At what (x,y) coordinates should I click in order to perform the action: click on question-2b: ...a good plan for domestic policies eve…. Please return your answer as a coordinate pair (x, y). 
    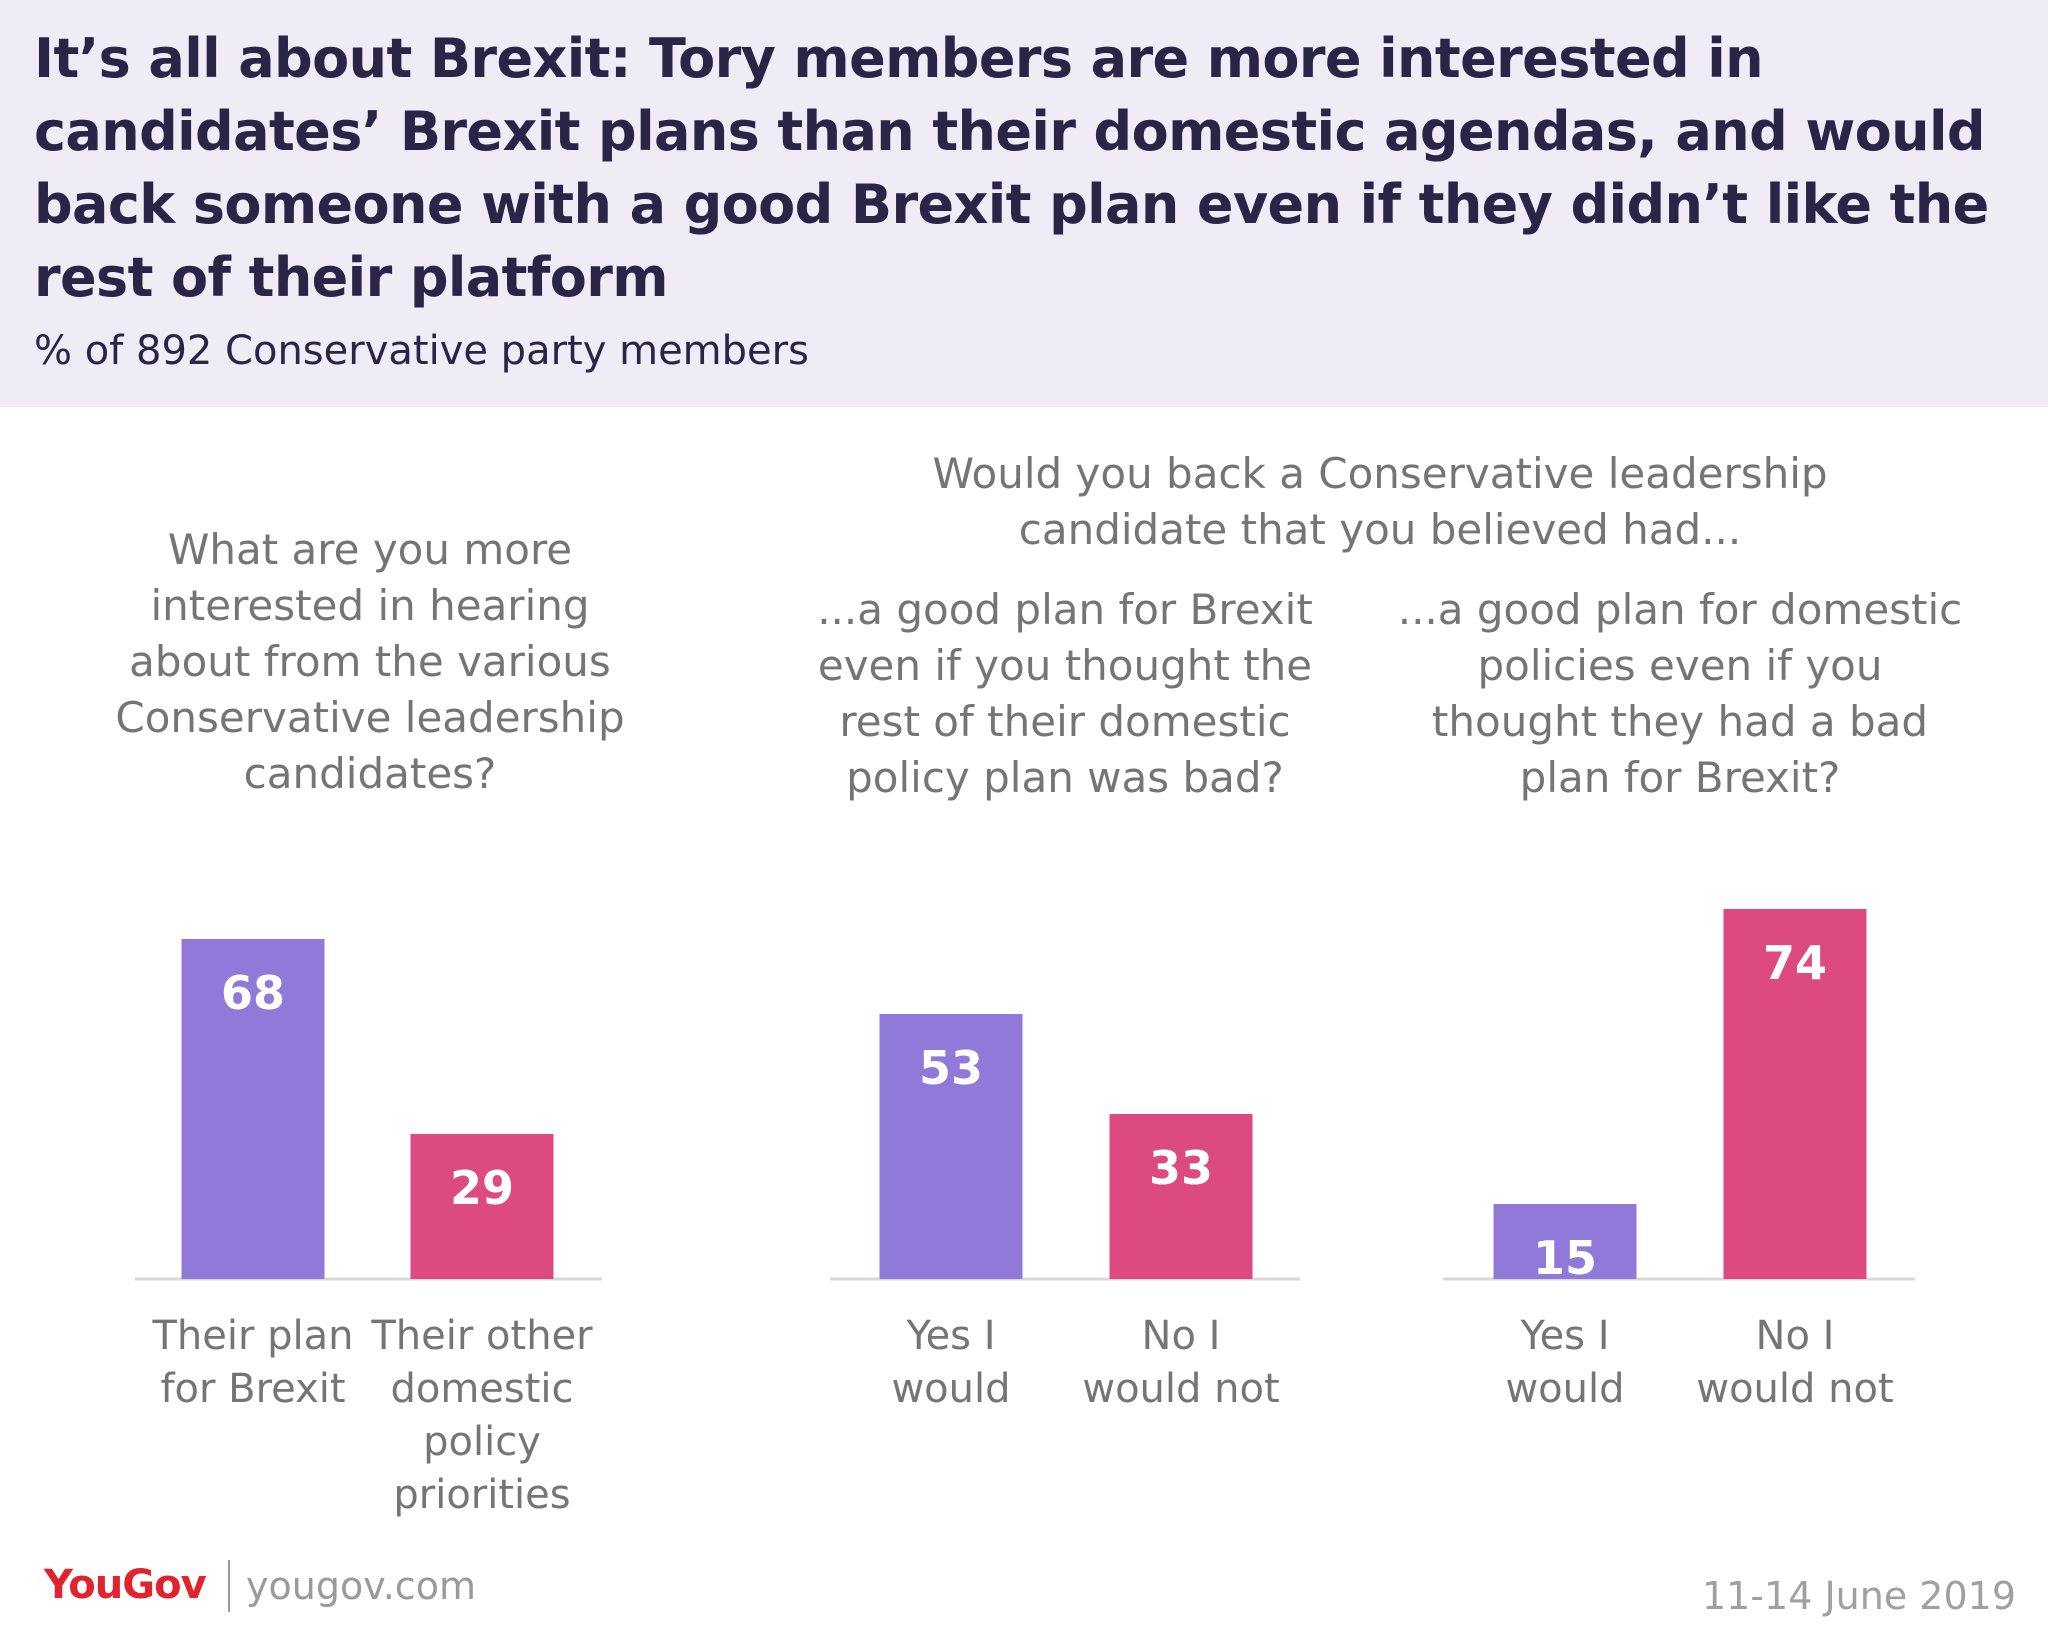
    Looking at the image, I should click on (1680, 693).